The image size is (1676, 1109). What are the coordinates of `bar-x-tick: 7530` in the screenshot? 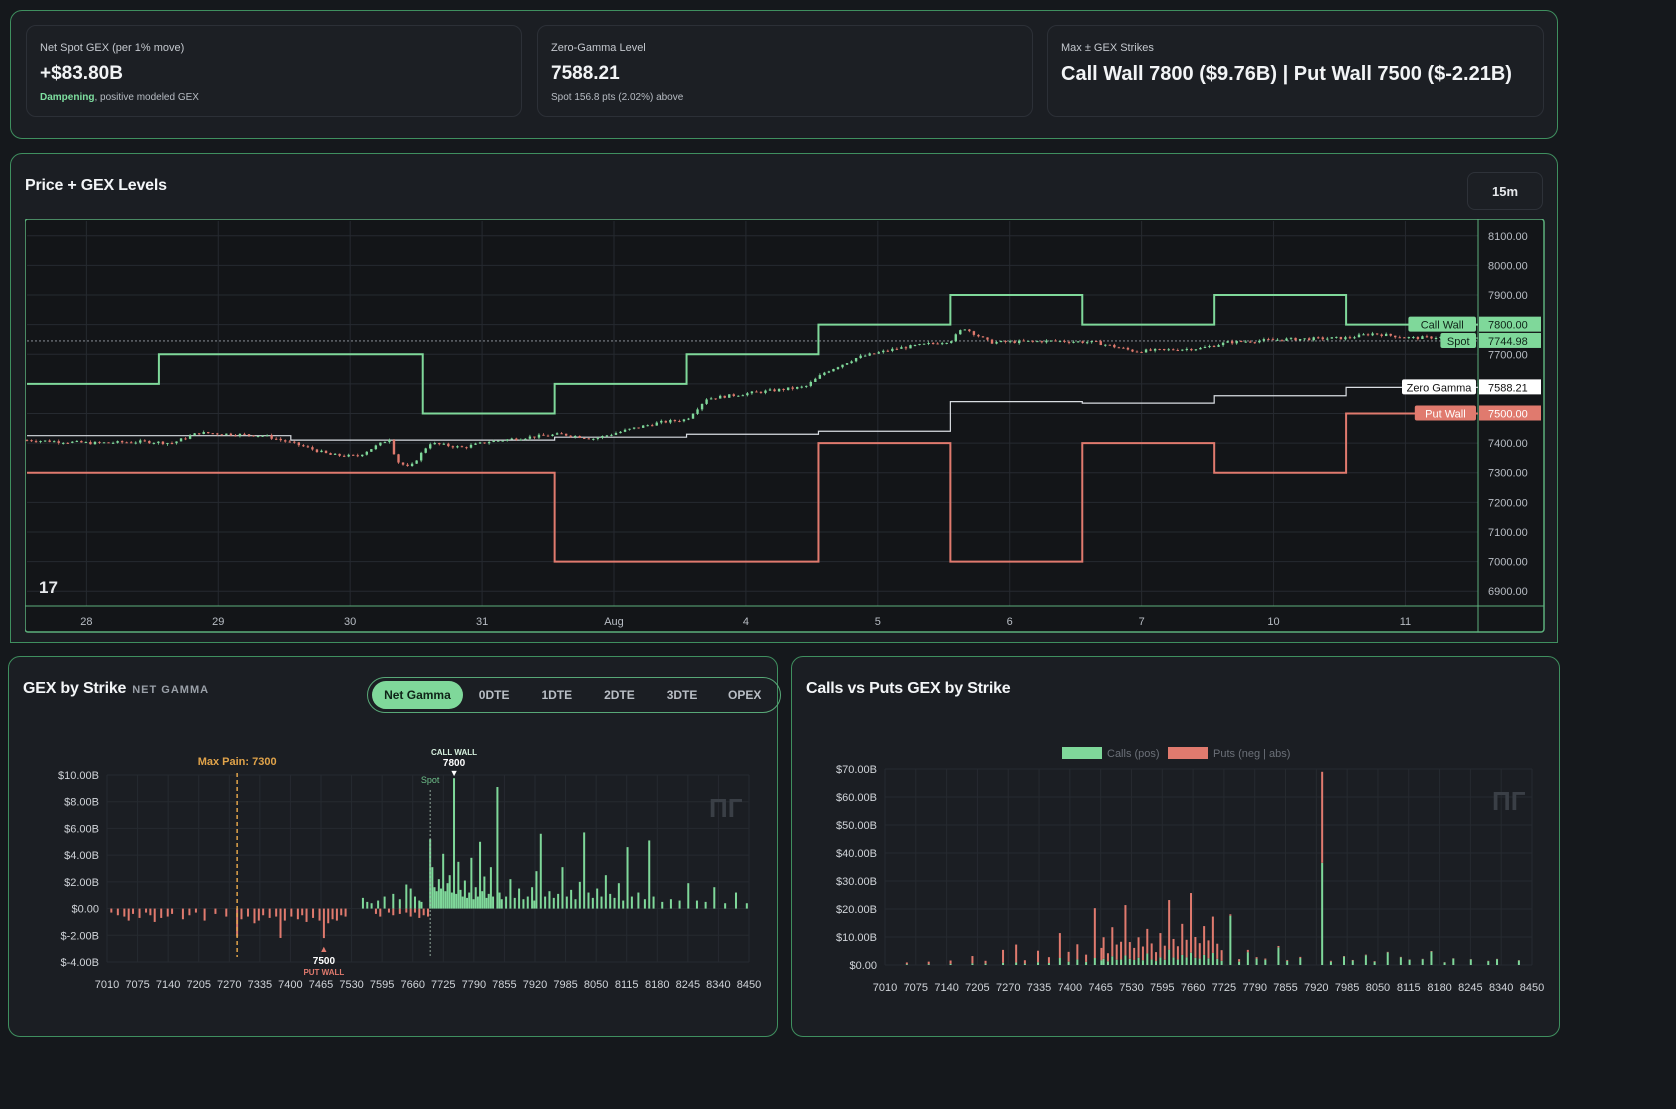 It's located at (351, 985).